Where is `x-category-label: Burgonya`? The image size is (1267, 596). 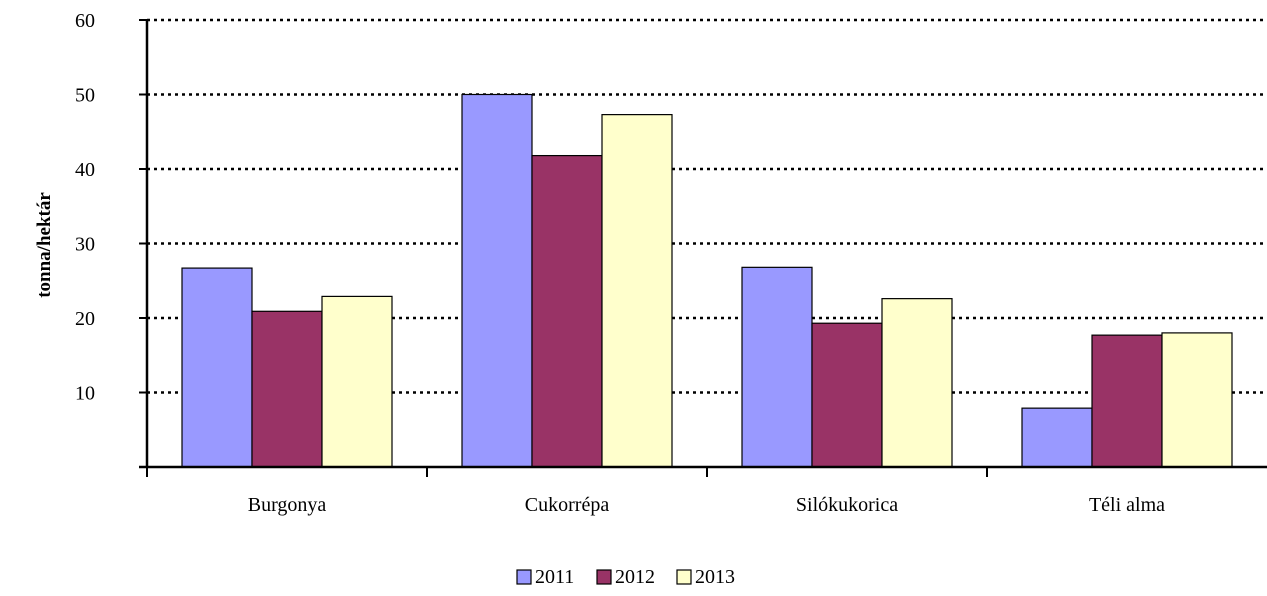 x-category-label: Burgonya is located at coordinates (287, 505).